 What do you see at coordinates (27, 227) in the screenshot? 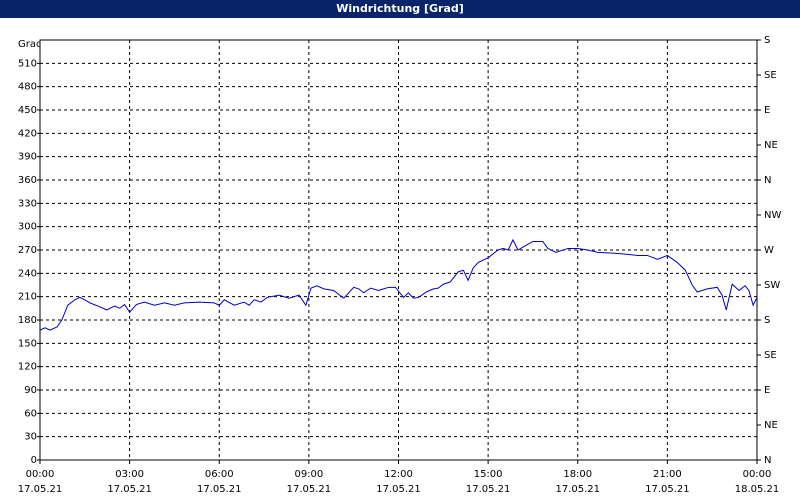
I see `y-tick-label: 300` at bounding box center [27, 227].